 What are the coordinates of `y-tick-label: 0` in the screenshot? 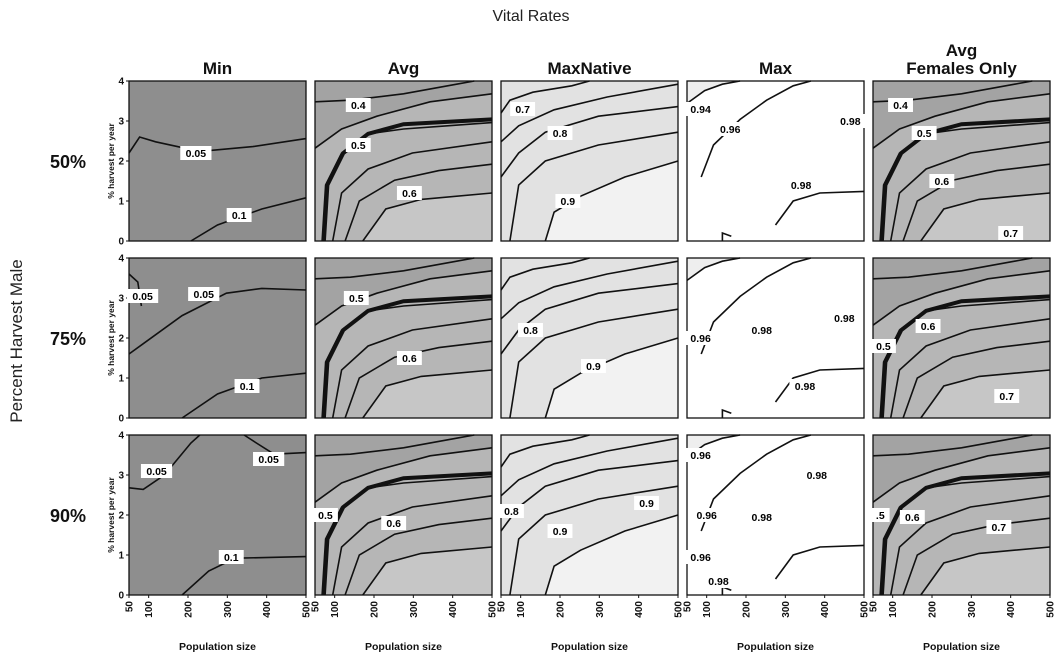 It's located at (121, 596).